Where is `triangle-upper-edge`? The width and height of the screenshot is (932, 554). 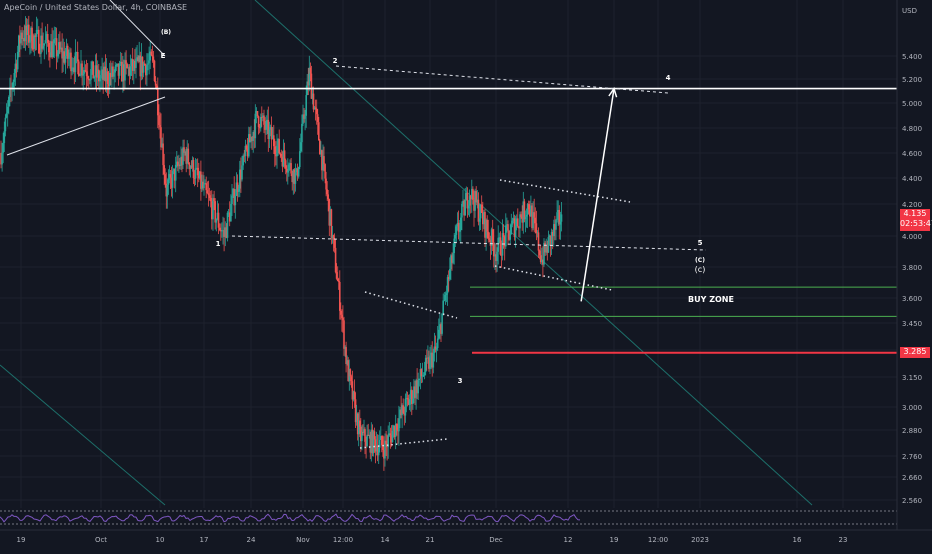 triangle-upper-edge is located at coordinates (137, 28).